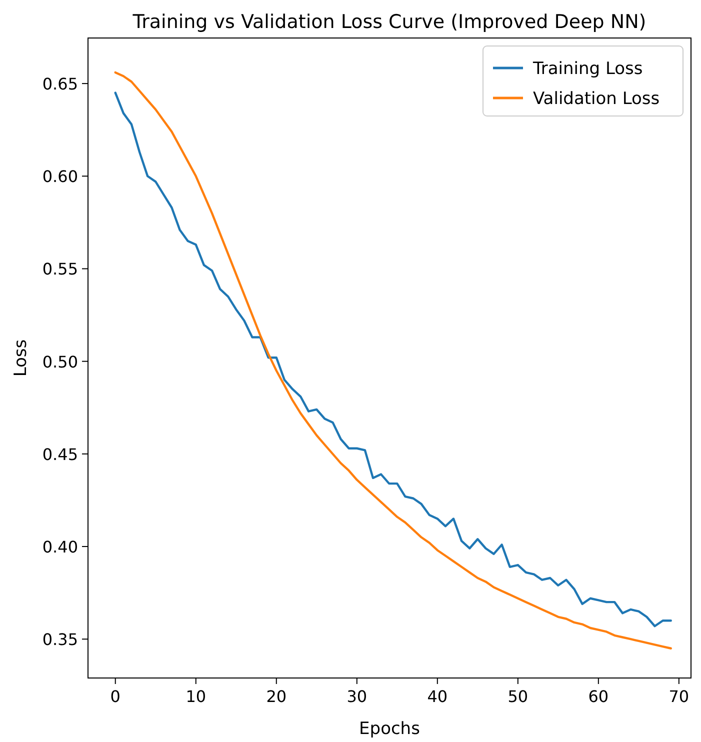  What do you see at coordinates (276, 696) in the screenshot?
I see `x-tick-label: 20` at bounding box center [276, 696].